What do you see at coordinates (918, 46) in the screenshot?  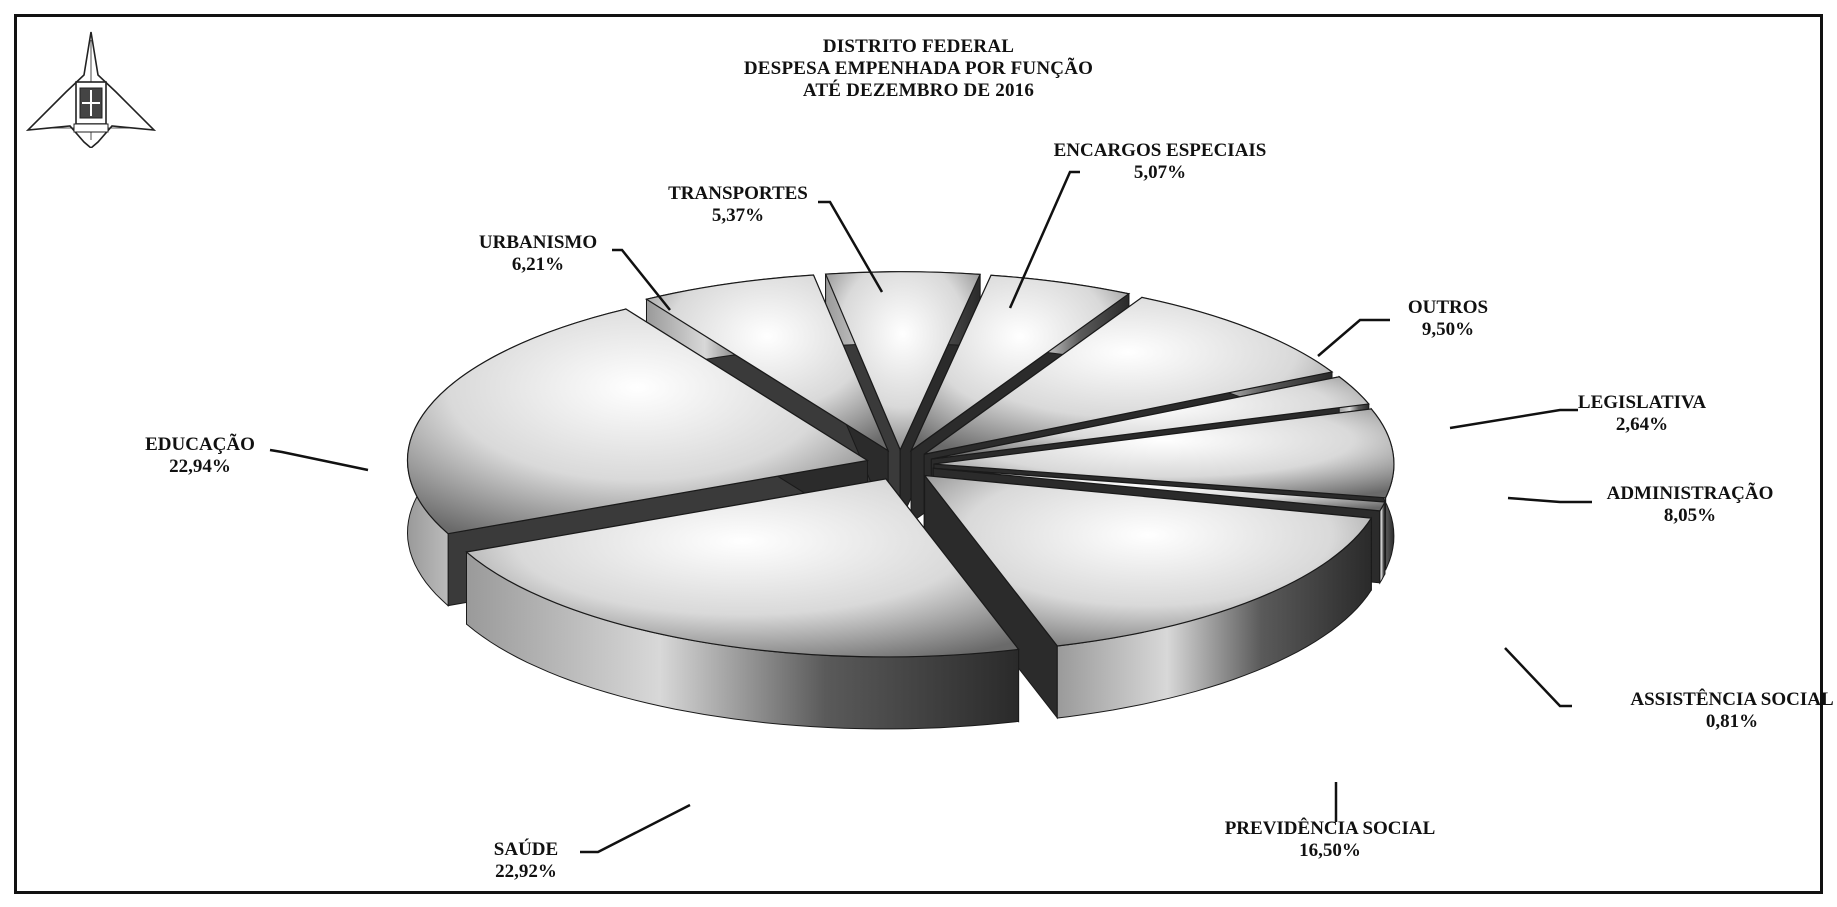 I see `title-line-1: DISTRITO FEDERAL` at bounding box center [918, 46].